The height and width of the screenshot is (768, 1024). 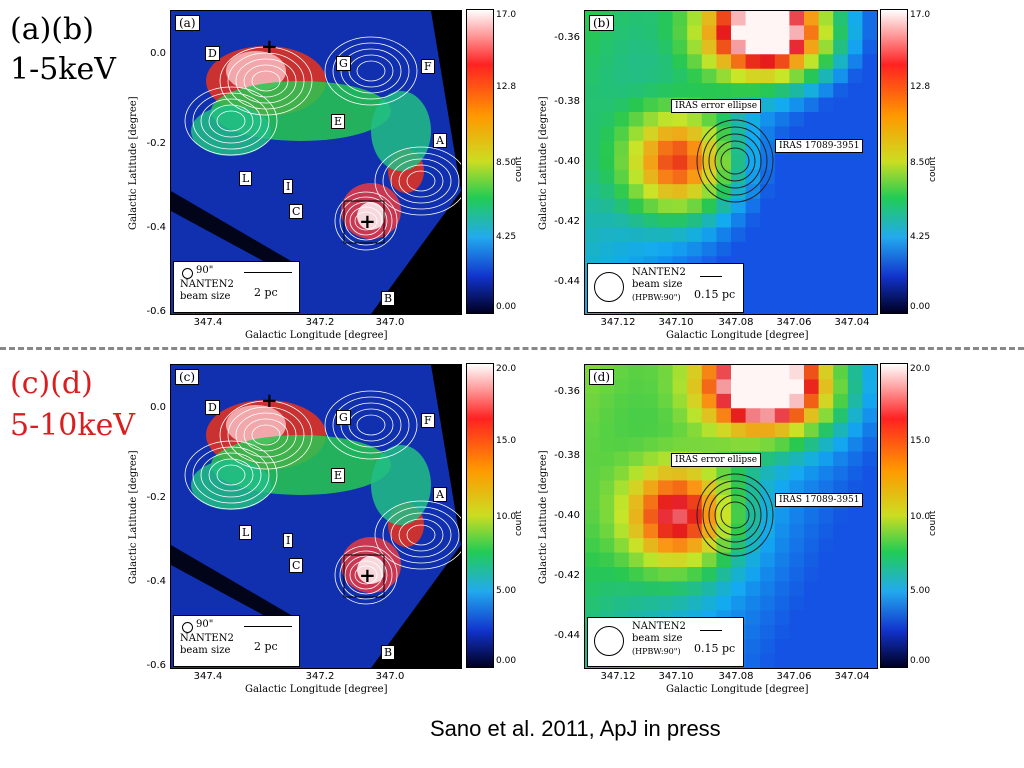 I want to click on x-axis-label: Galactic Longitude [degree], so click(x=316, y=335).